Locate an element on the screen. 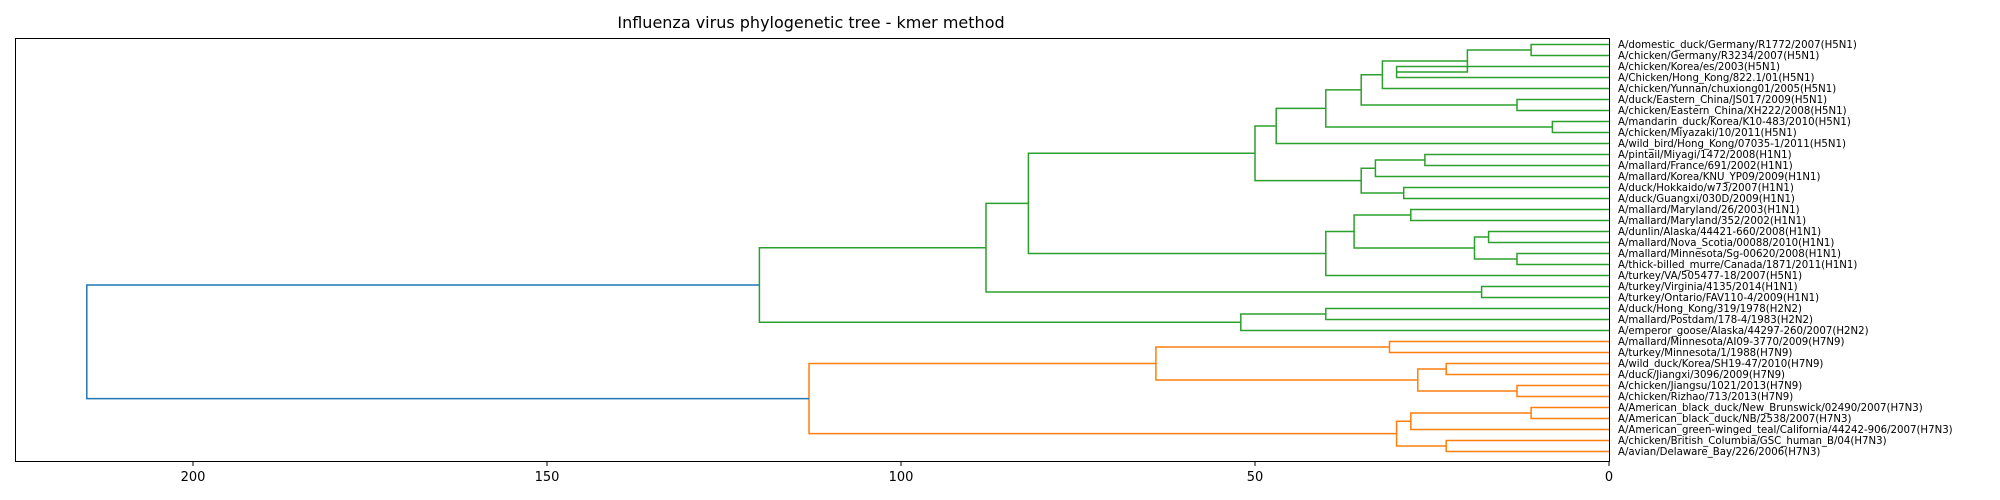 The image size is (2000, 500). x-axis-ticks: 200 150 100 50 0 is located at coordinates (897, 473).